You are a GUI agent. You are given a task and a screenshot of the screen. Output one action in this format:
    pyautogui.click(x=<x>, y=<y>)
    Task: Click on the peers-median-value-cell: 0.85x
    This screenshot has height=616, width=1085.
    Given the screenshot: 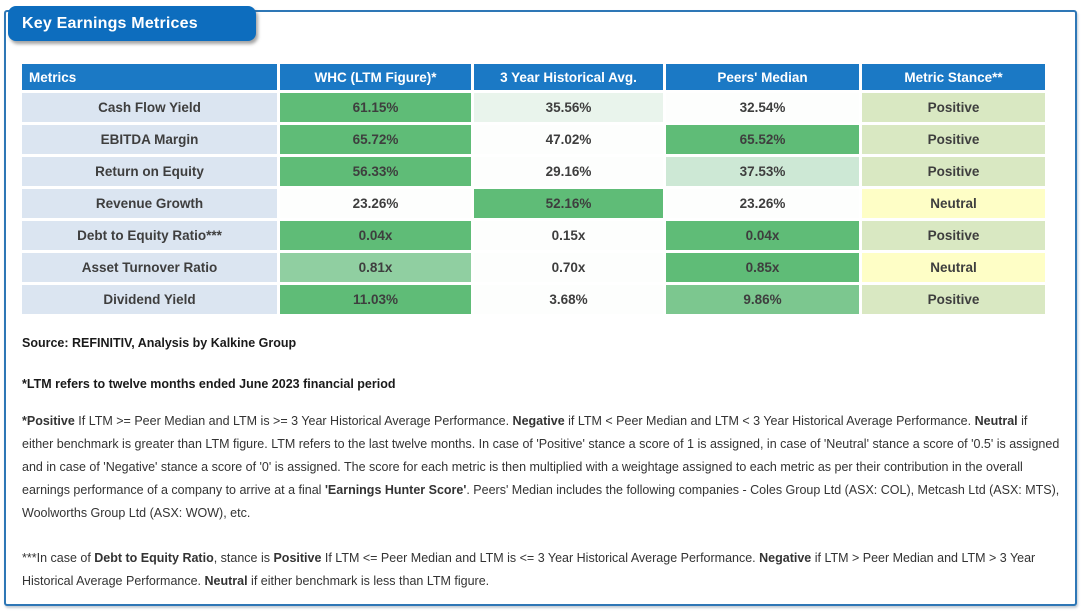 What is the action you would take?
    pyautogui.click(x=762, y=267)
    